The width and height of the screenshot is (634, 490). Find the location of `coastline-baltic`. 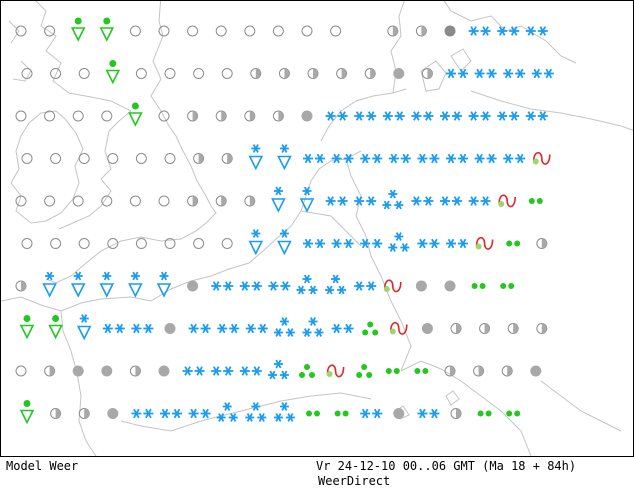

coastline-baltic is located at coordinates (551, 110).